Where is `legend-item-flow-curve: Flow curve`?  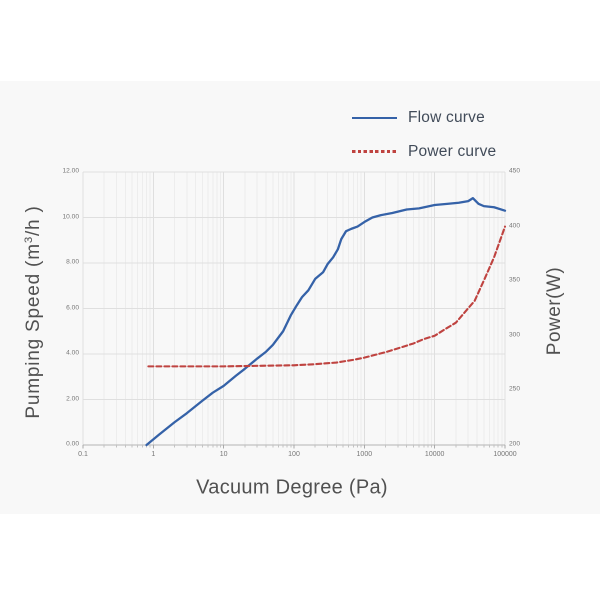
legend-item-flow-curve: Flow curve is located at coordinates (424, 117).